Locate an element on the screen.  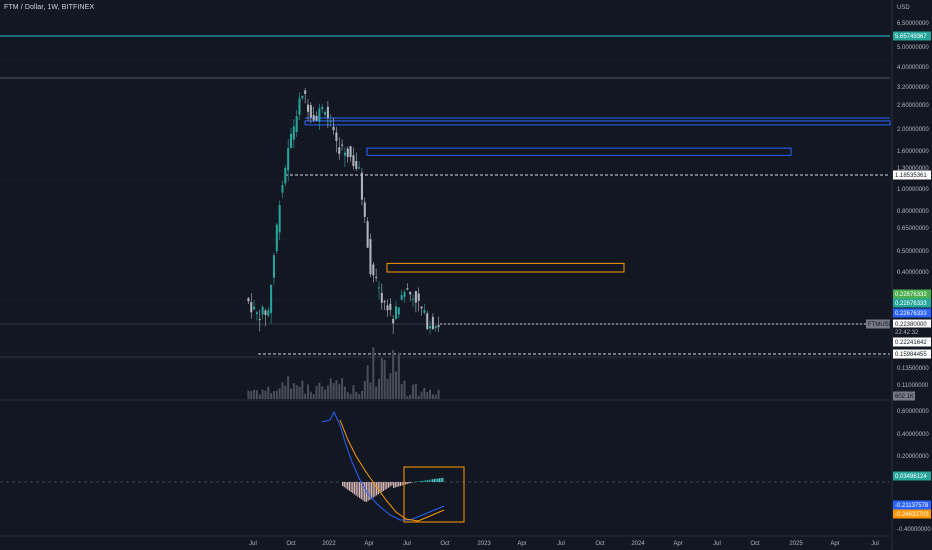
time-axis-label: Oct is located at coordinates (600, 544).